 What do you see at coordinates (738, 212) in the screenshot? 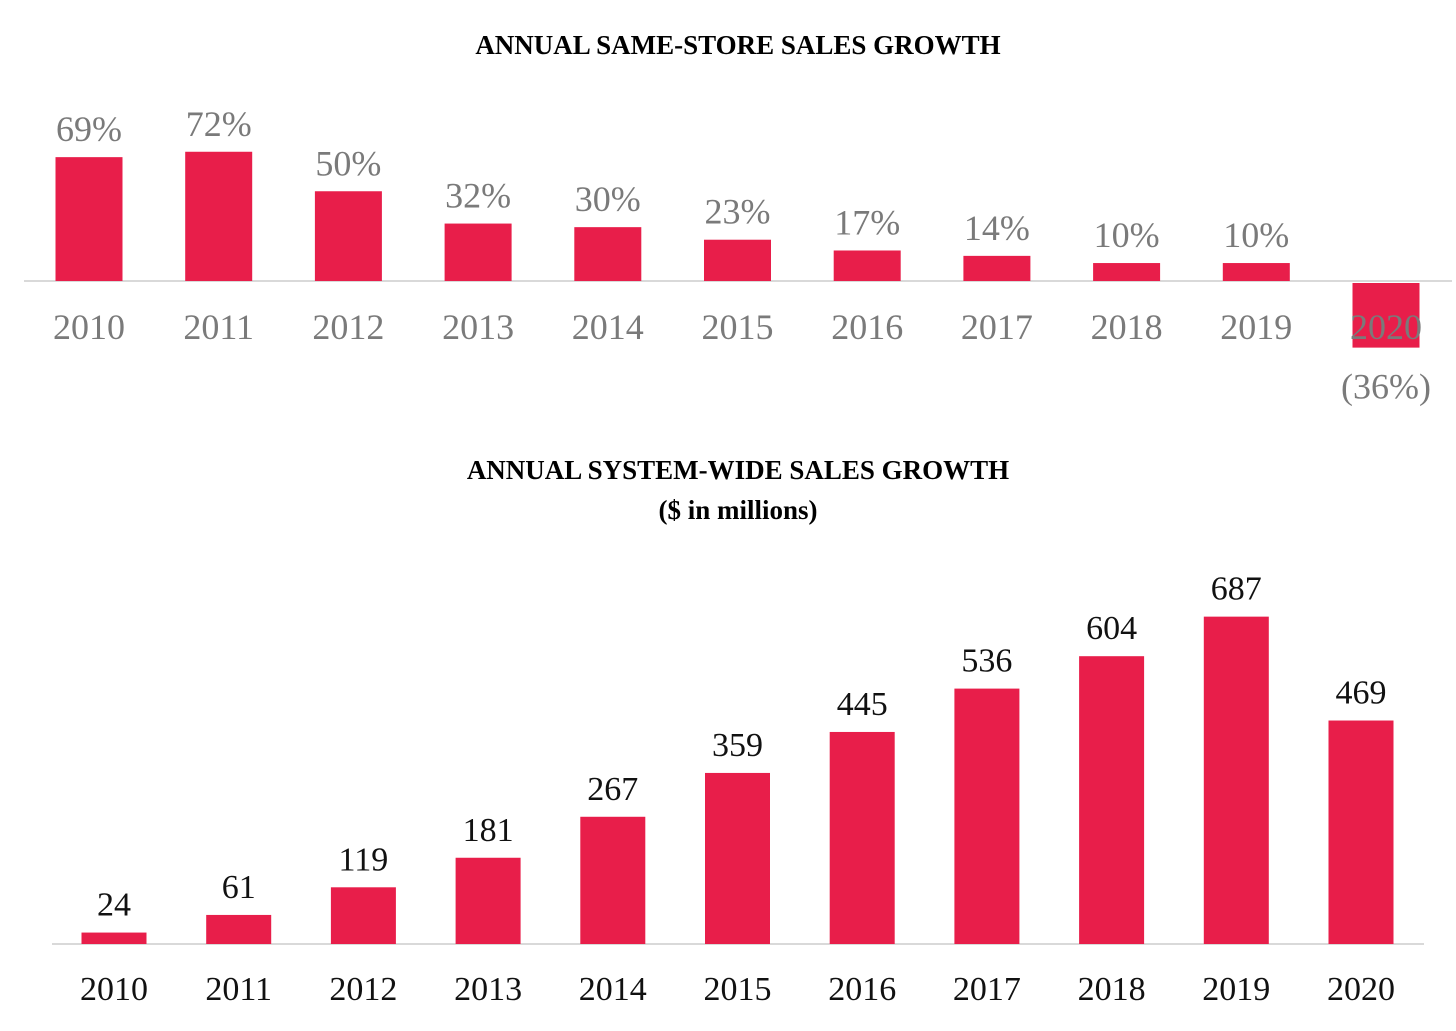
I see `chart1-data-label-2015: 23%` at bounding box center [738, 212].